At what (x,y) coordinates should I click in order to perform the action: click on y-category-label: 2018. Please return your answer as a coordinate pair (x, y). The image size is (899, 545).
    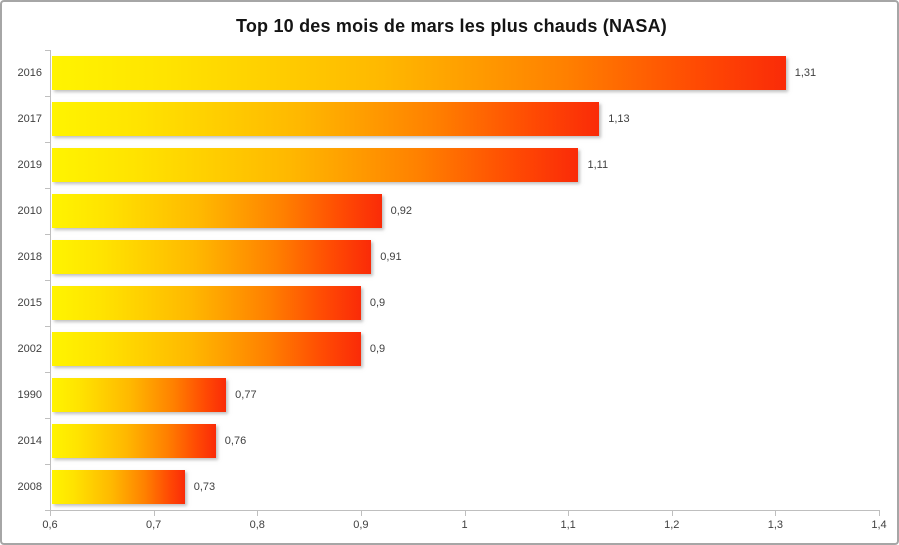
    Looking at the image, I should click on (29, 257).